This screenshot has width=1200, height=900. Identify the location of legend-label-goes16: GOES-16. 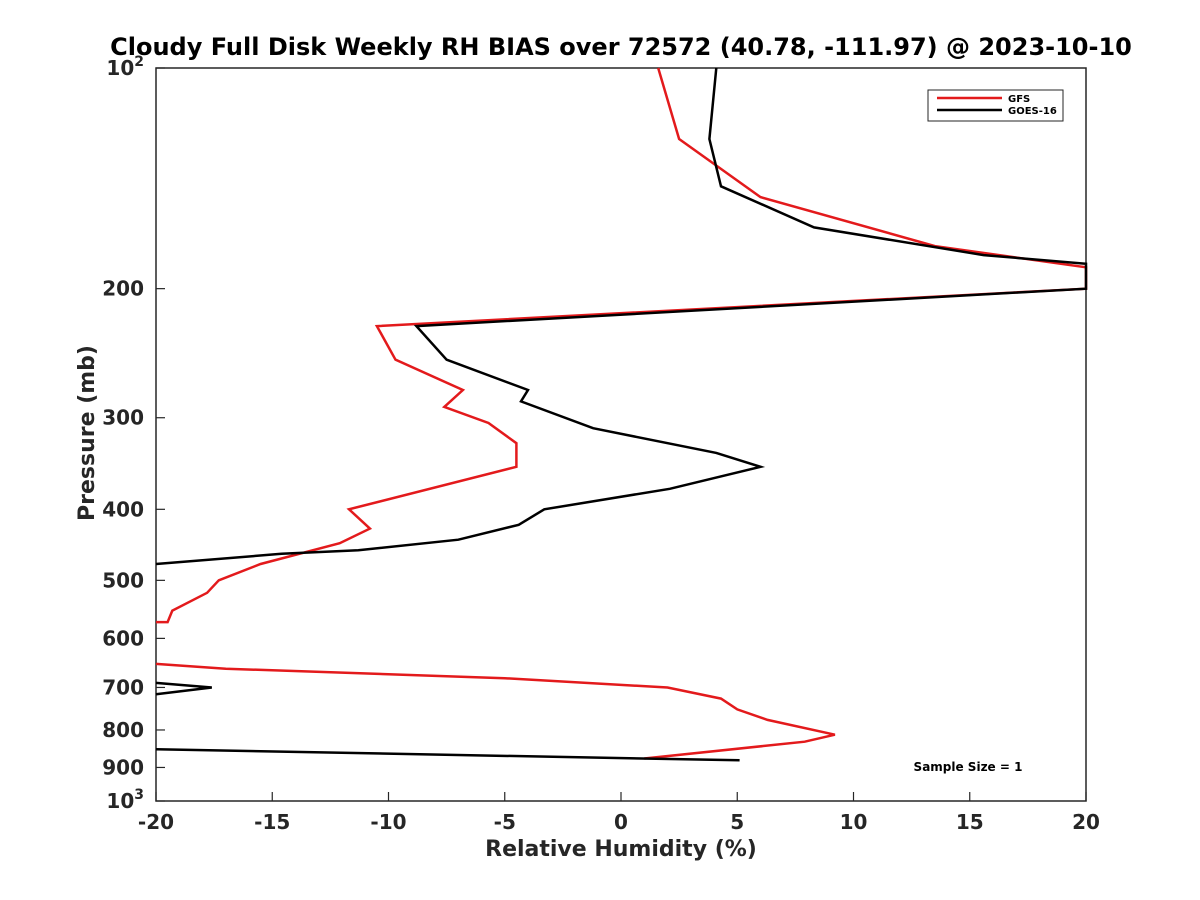
(1032, 111).